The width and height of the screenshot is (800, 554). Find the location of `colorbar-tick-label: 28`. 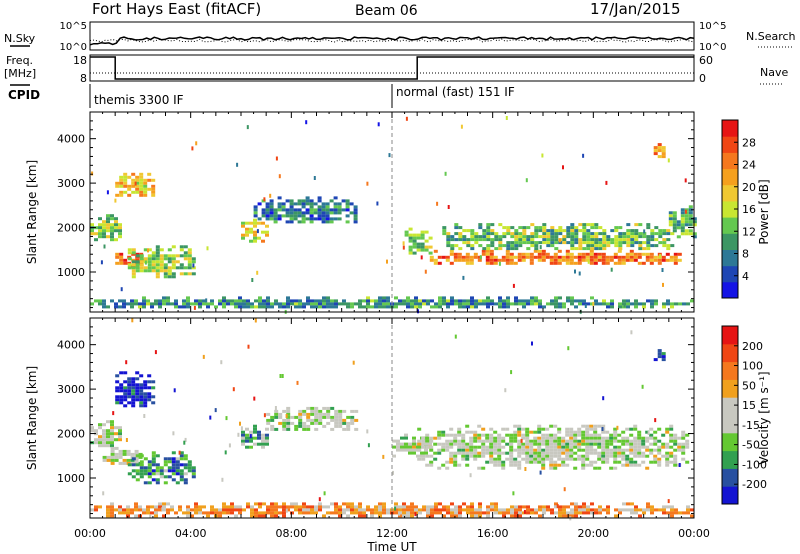

colorbar-tick-label: 28 is located at coordinates (749, 142).